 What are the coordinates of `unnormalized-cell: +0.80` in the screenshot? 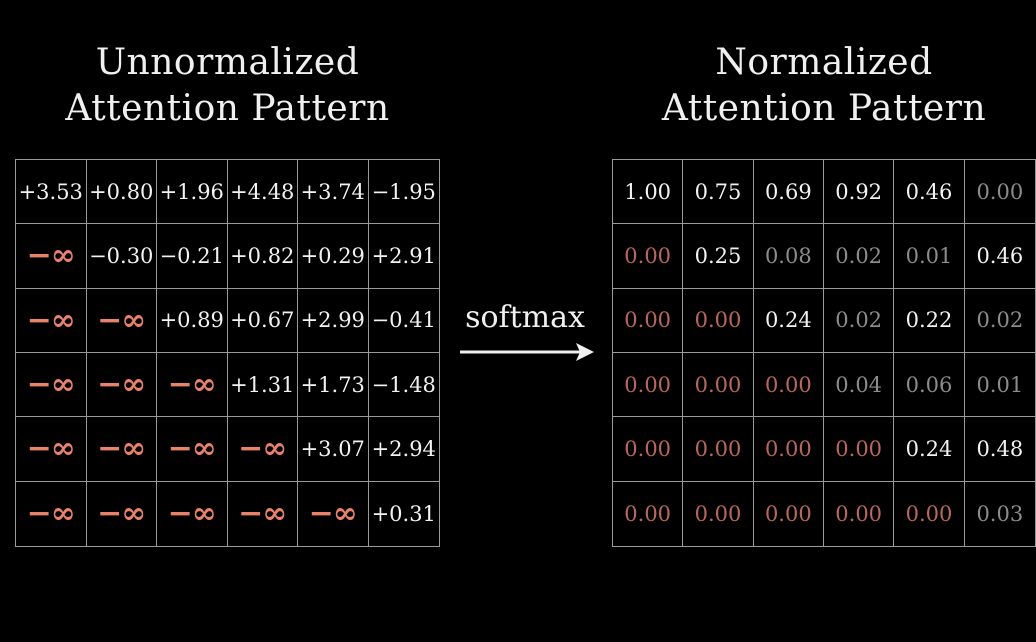 It's located at (121, 192).